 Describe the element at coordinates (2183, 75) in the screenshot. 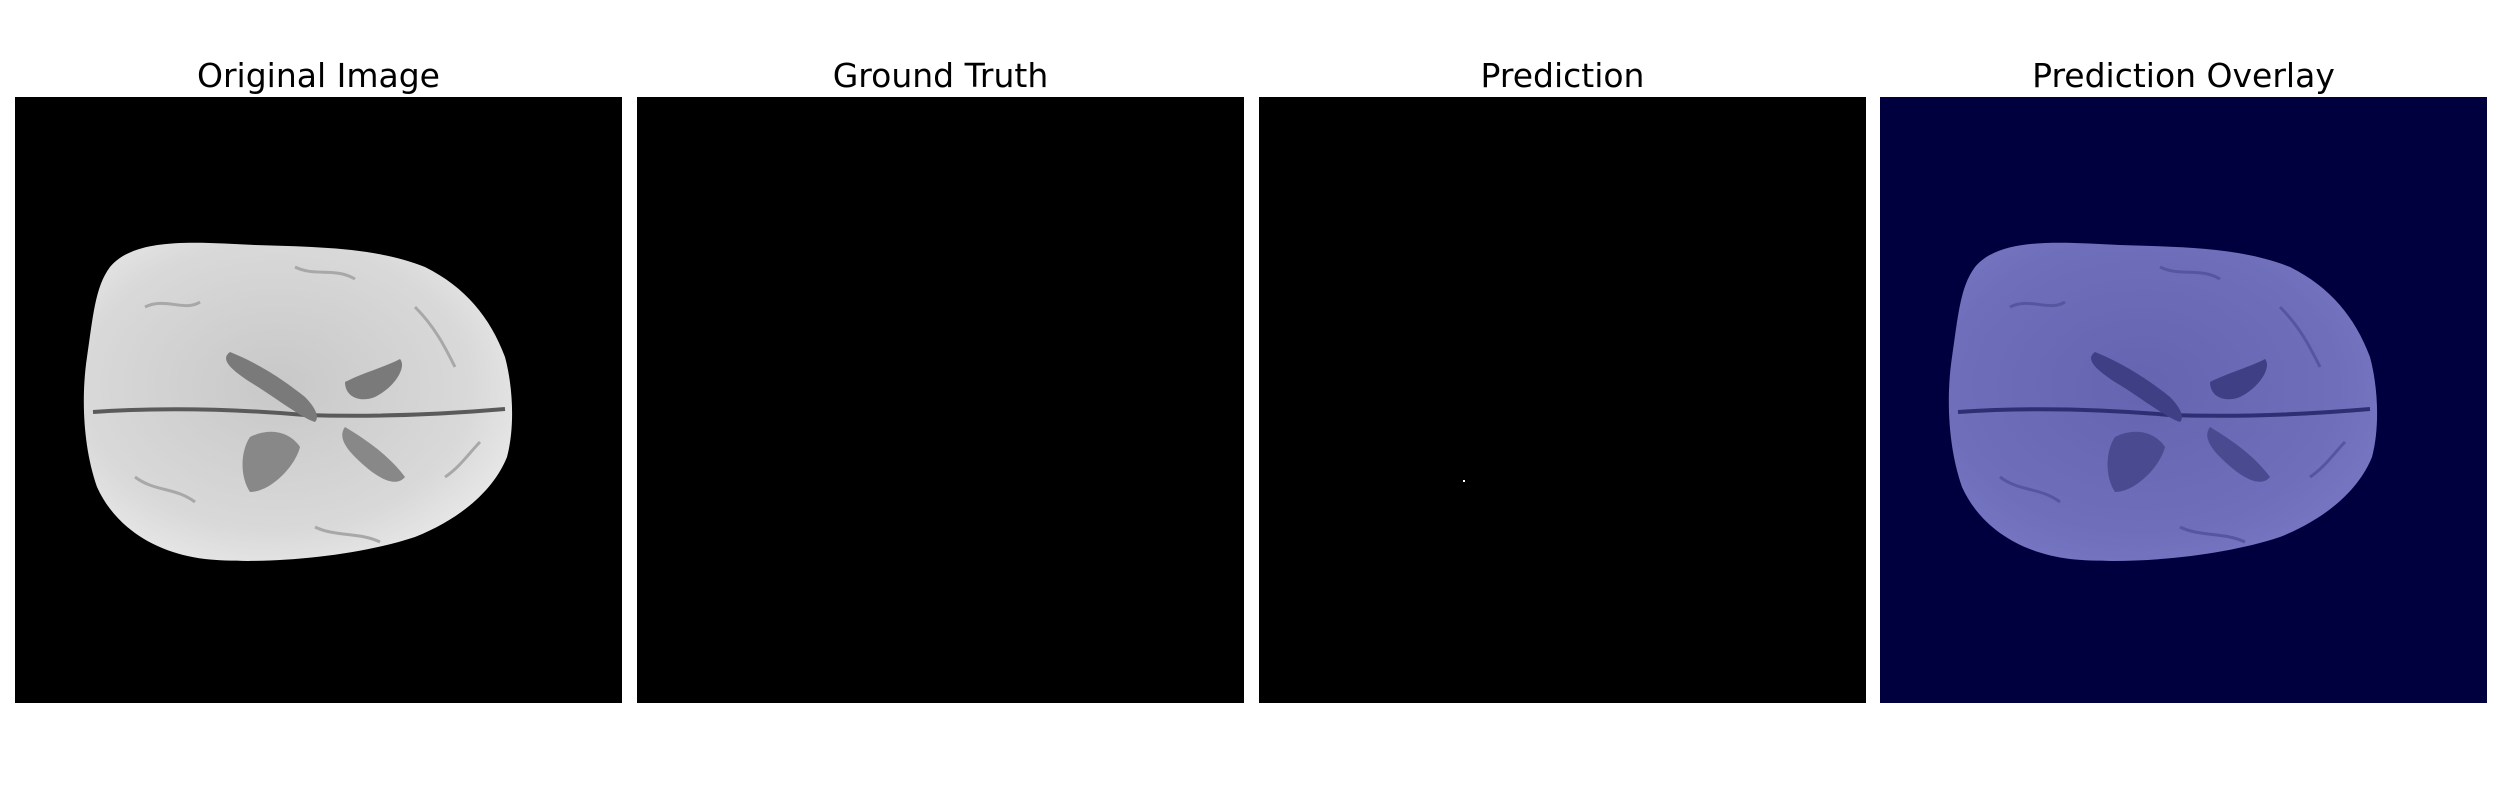

I see `panel-title-prediction-overlay: Prediction Overlay` at that location.